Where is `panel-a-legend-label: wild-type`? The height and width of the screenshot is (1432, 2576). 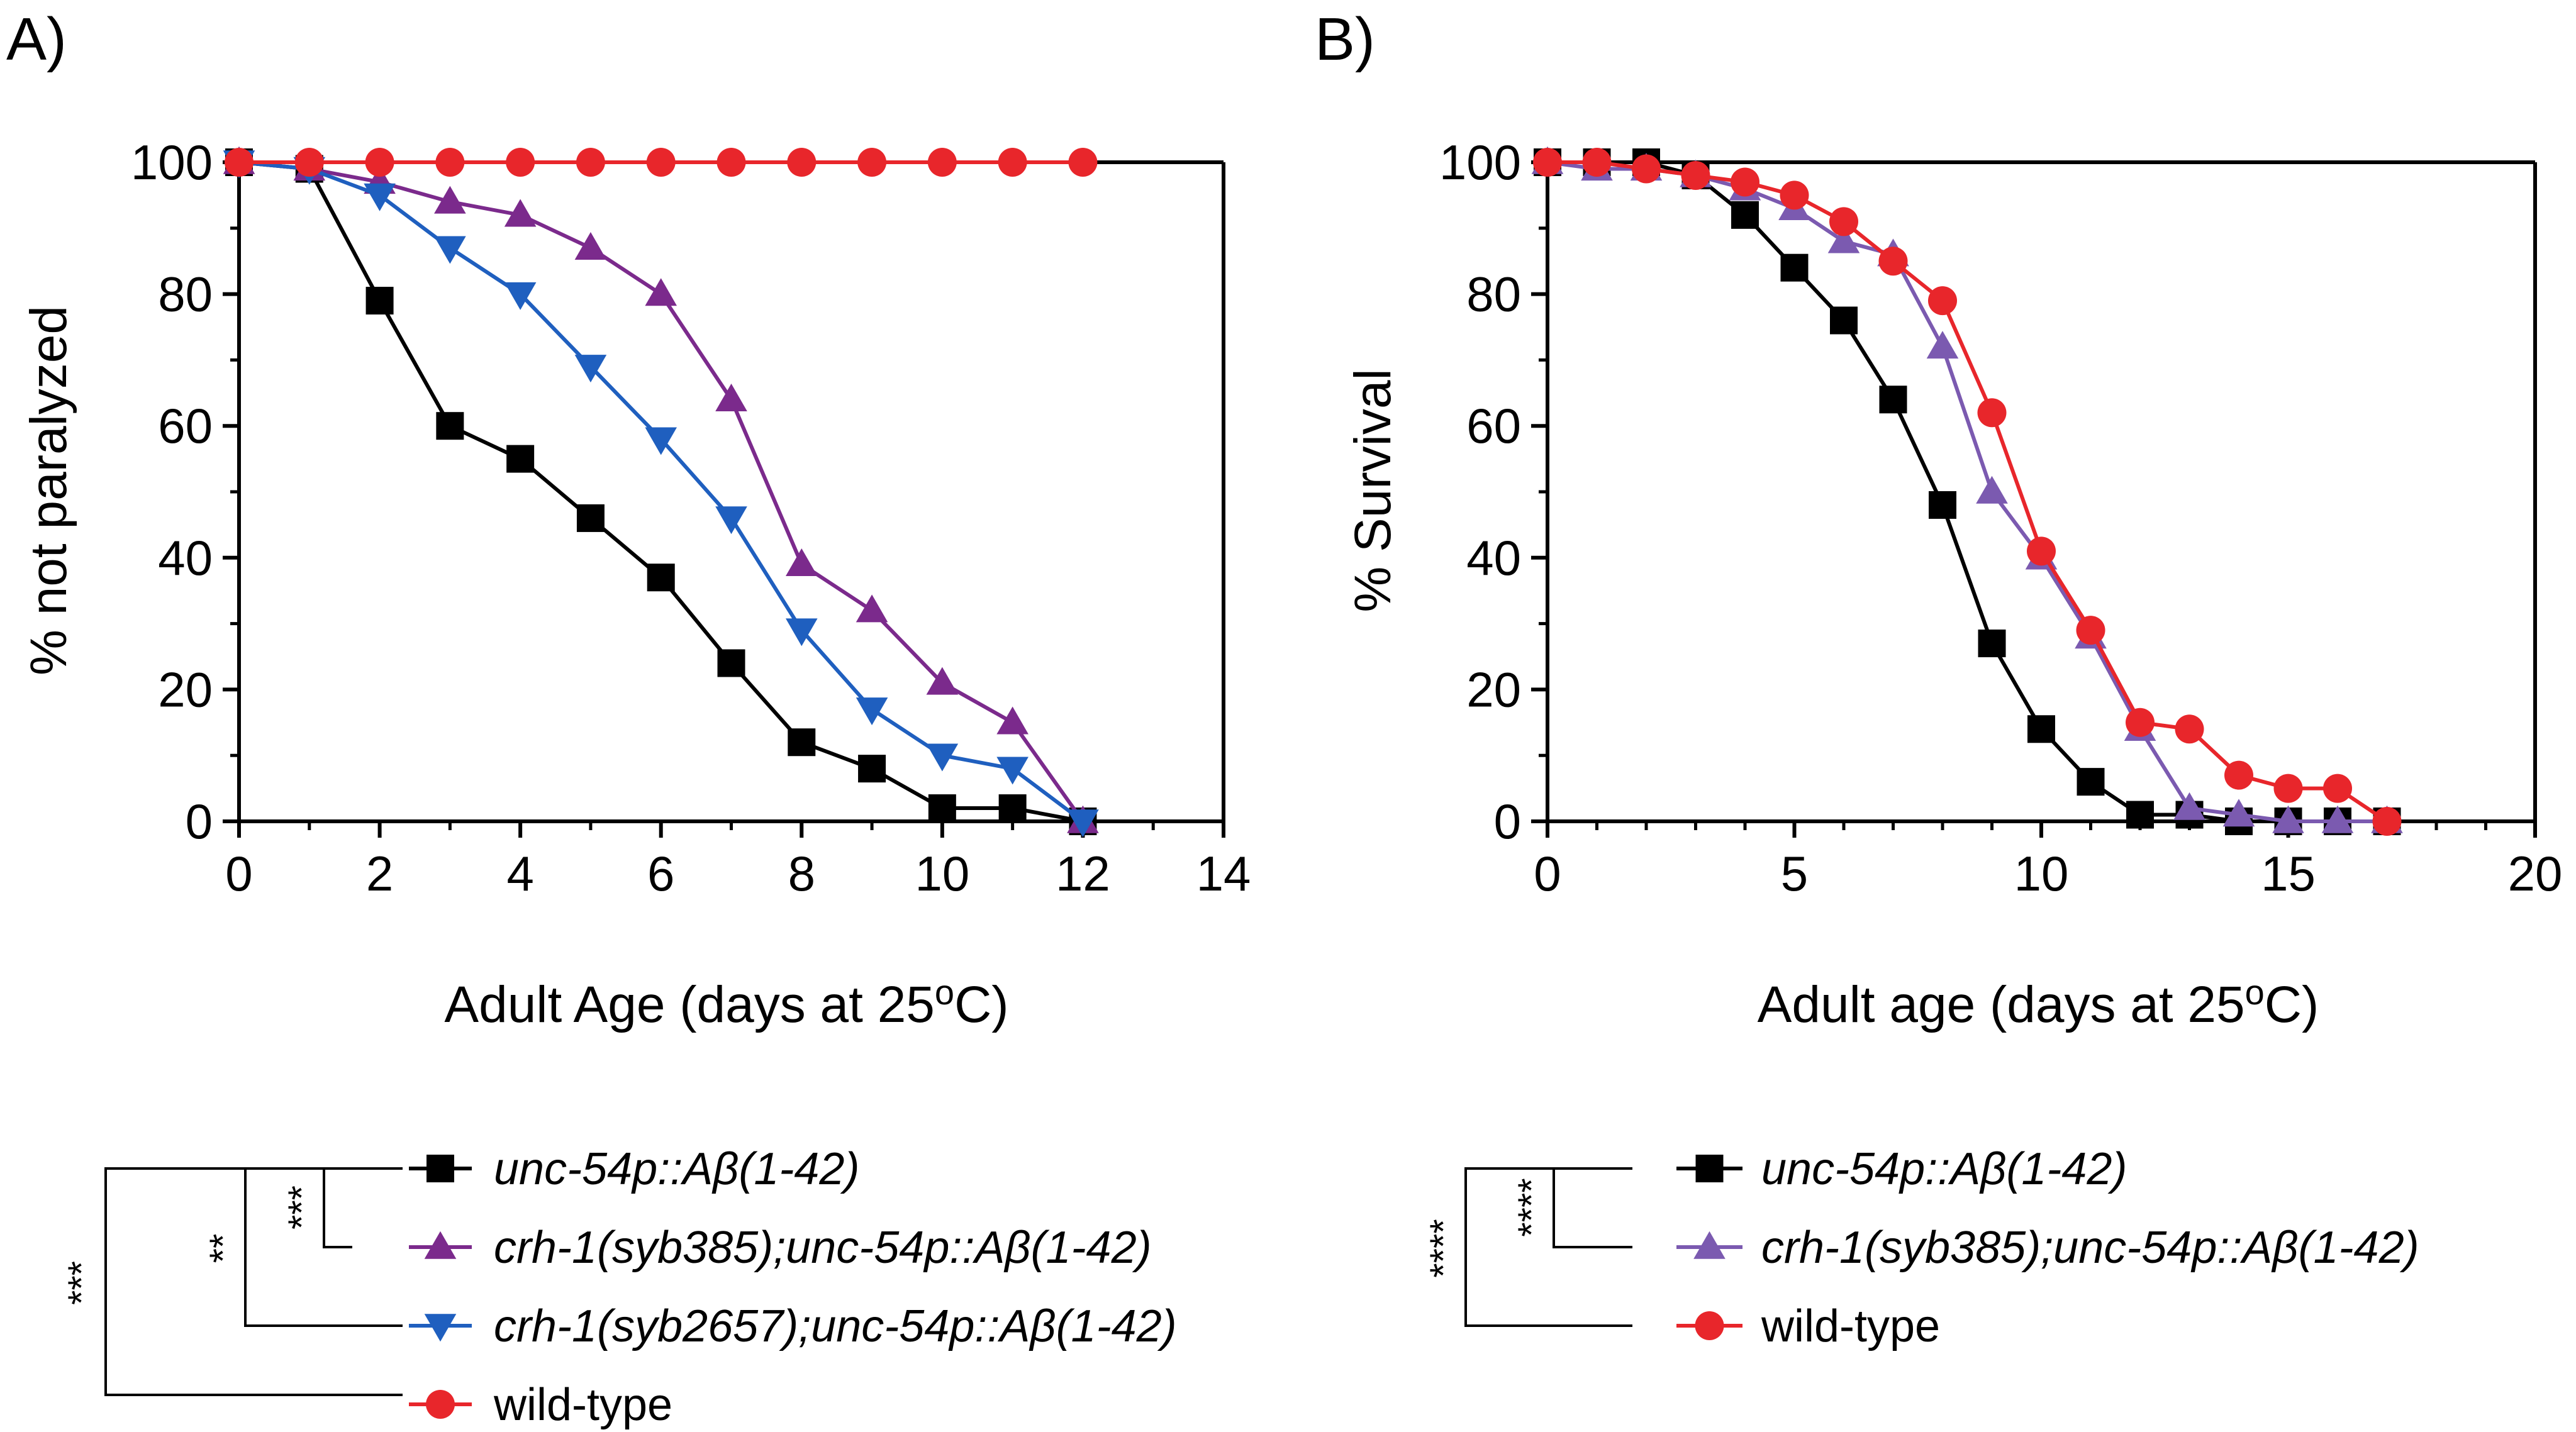
panel-a-legend-label: wild-type is located at coordinates (582, 1405).